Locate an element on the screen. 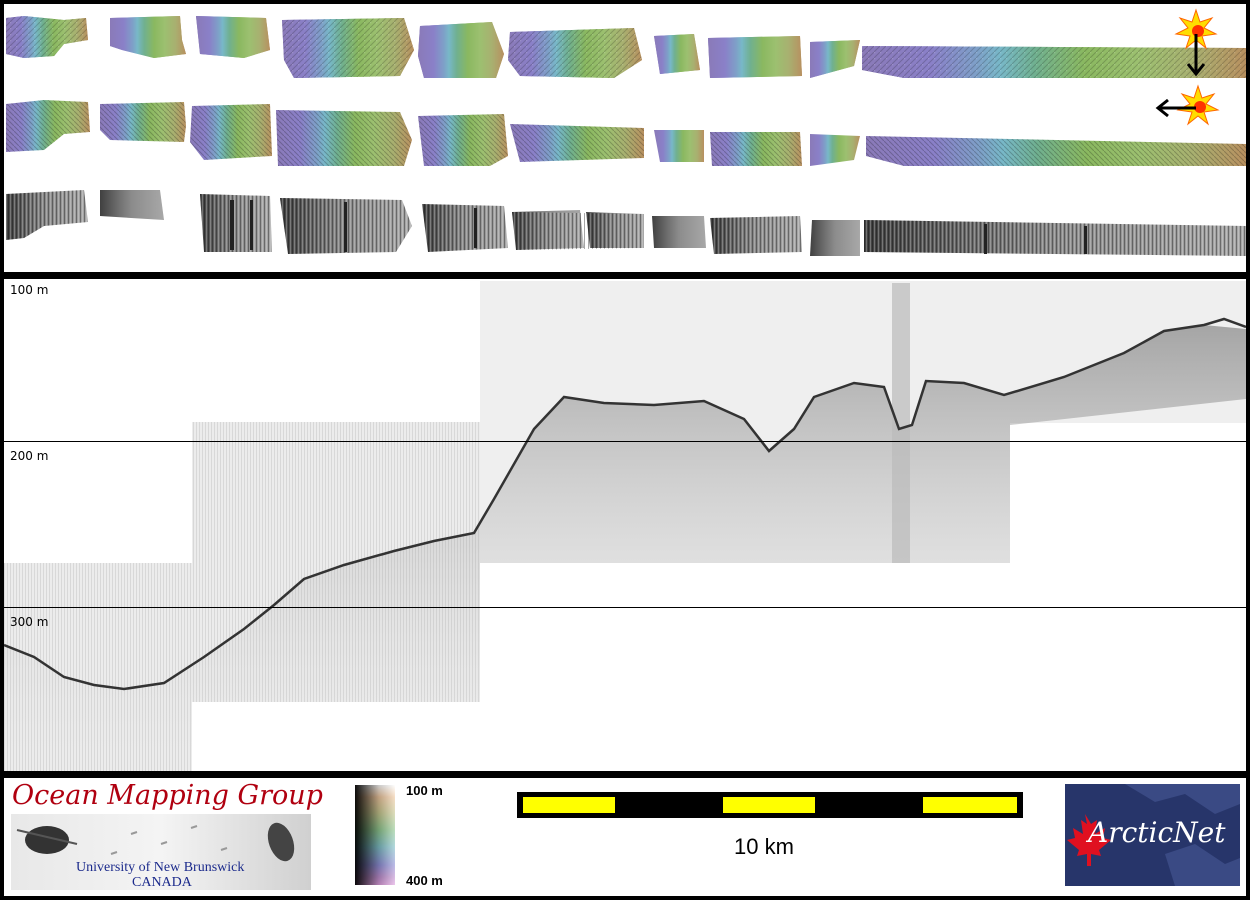 This screenshot has width=1250, height=900. omg-country: CANADA is located at coordinates (162, 882).